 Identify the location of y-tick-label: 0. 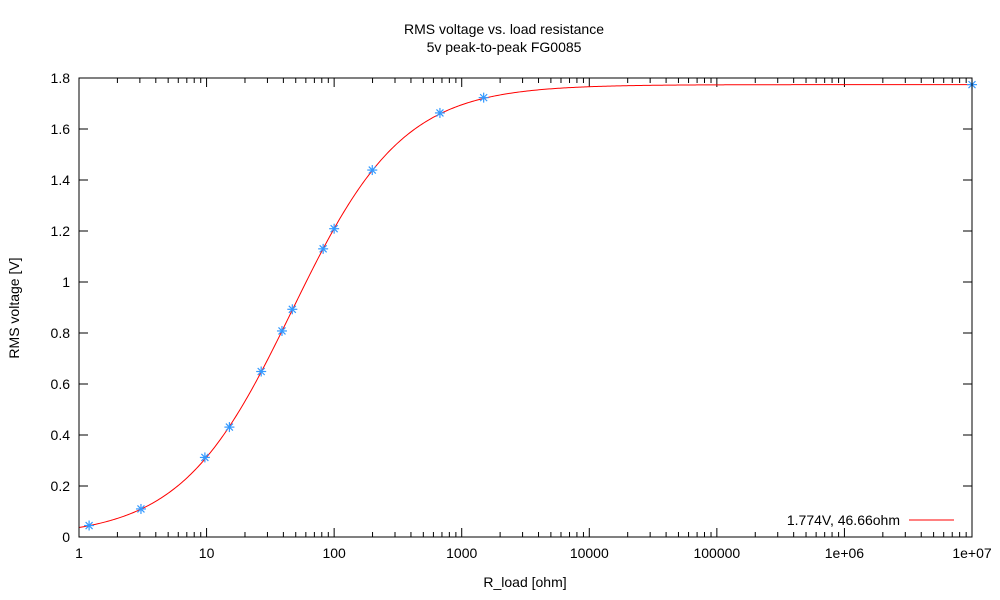
(66, 537).